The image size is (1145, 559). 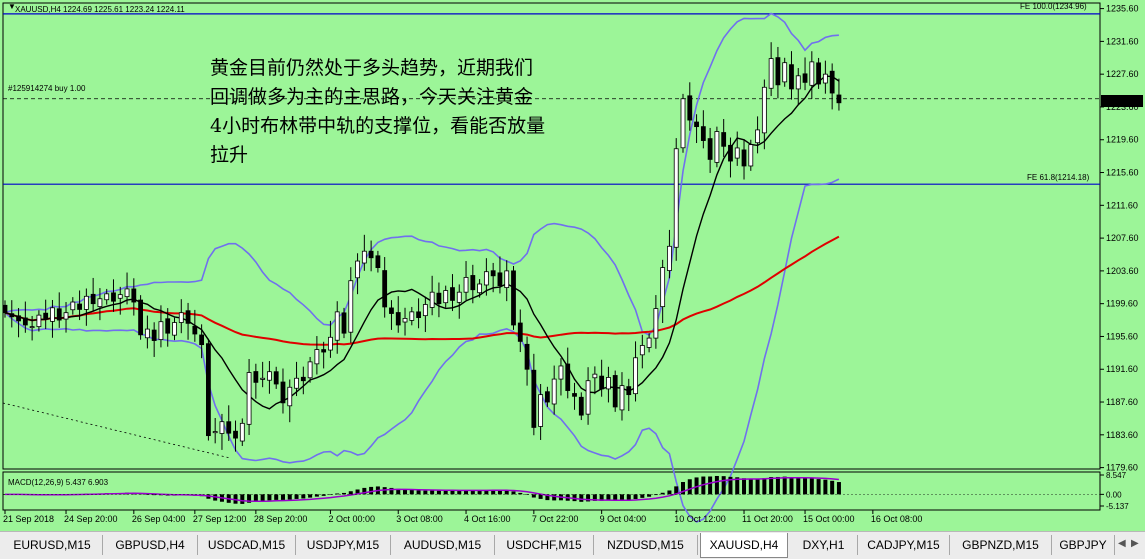 I want to click on tab-xauusd-h4: XAUUSD,H4, so click(x=744, y=545).